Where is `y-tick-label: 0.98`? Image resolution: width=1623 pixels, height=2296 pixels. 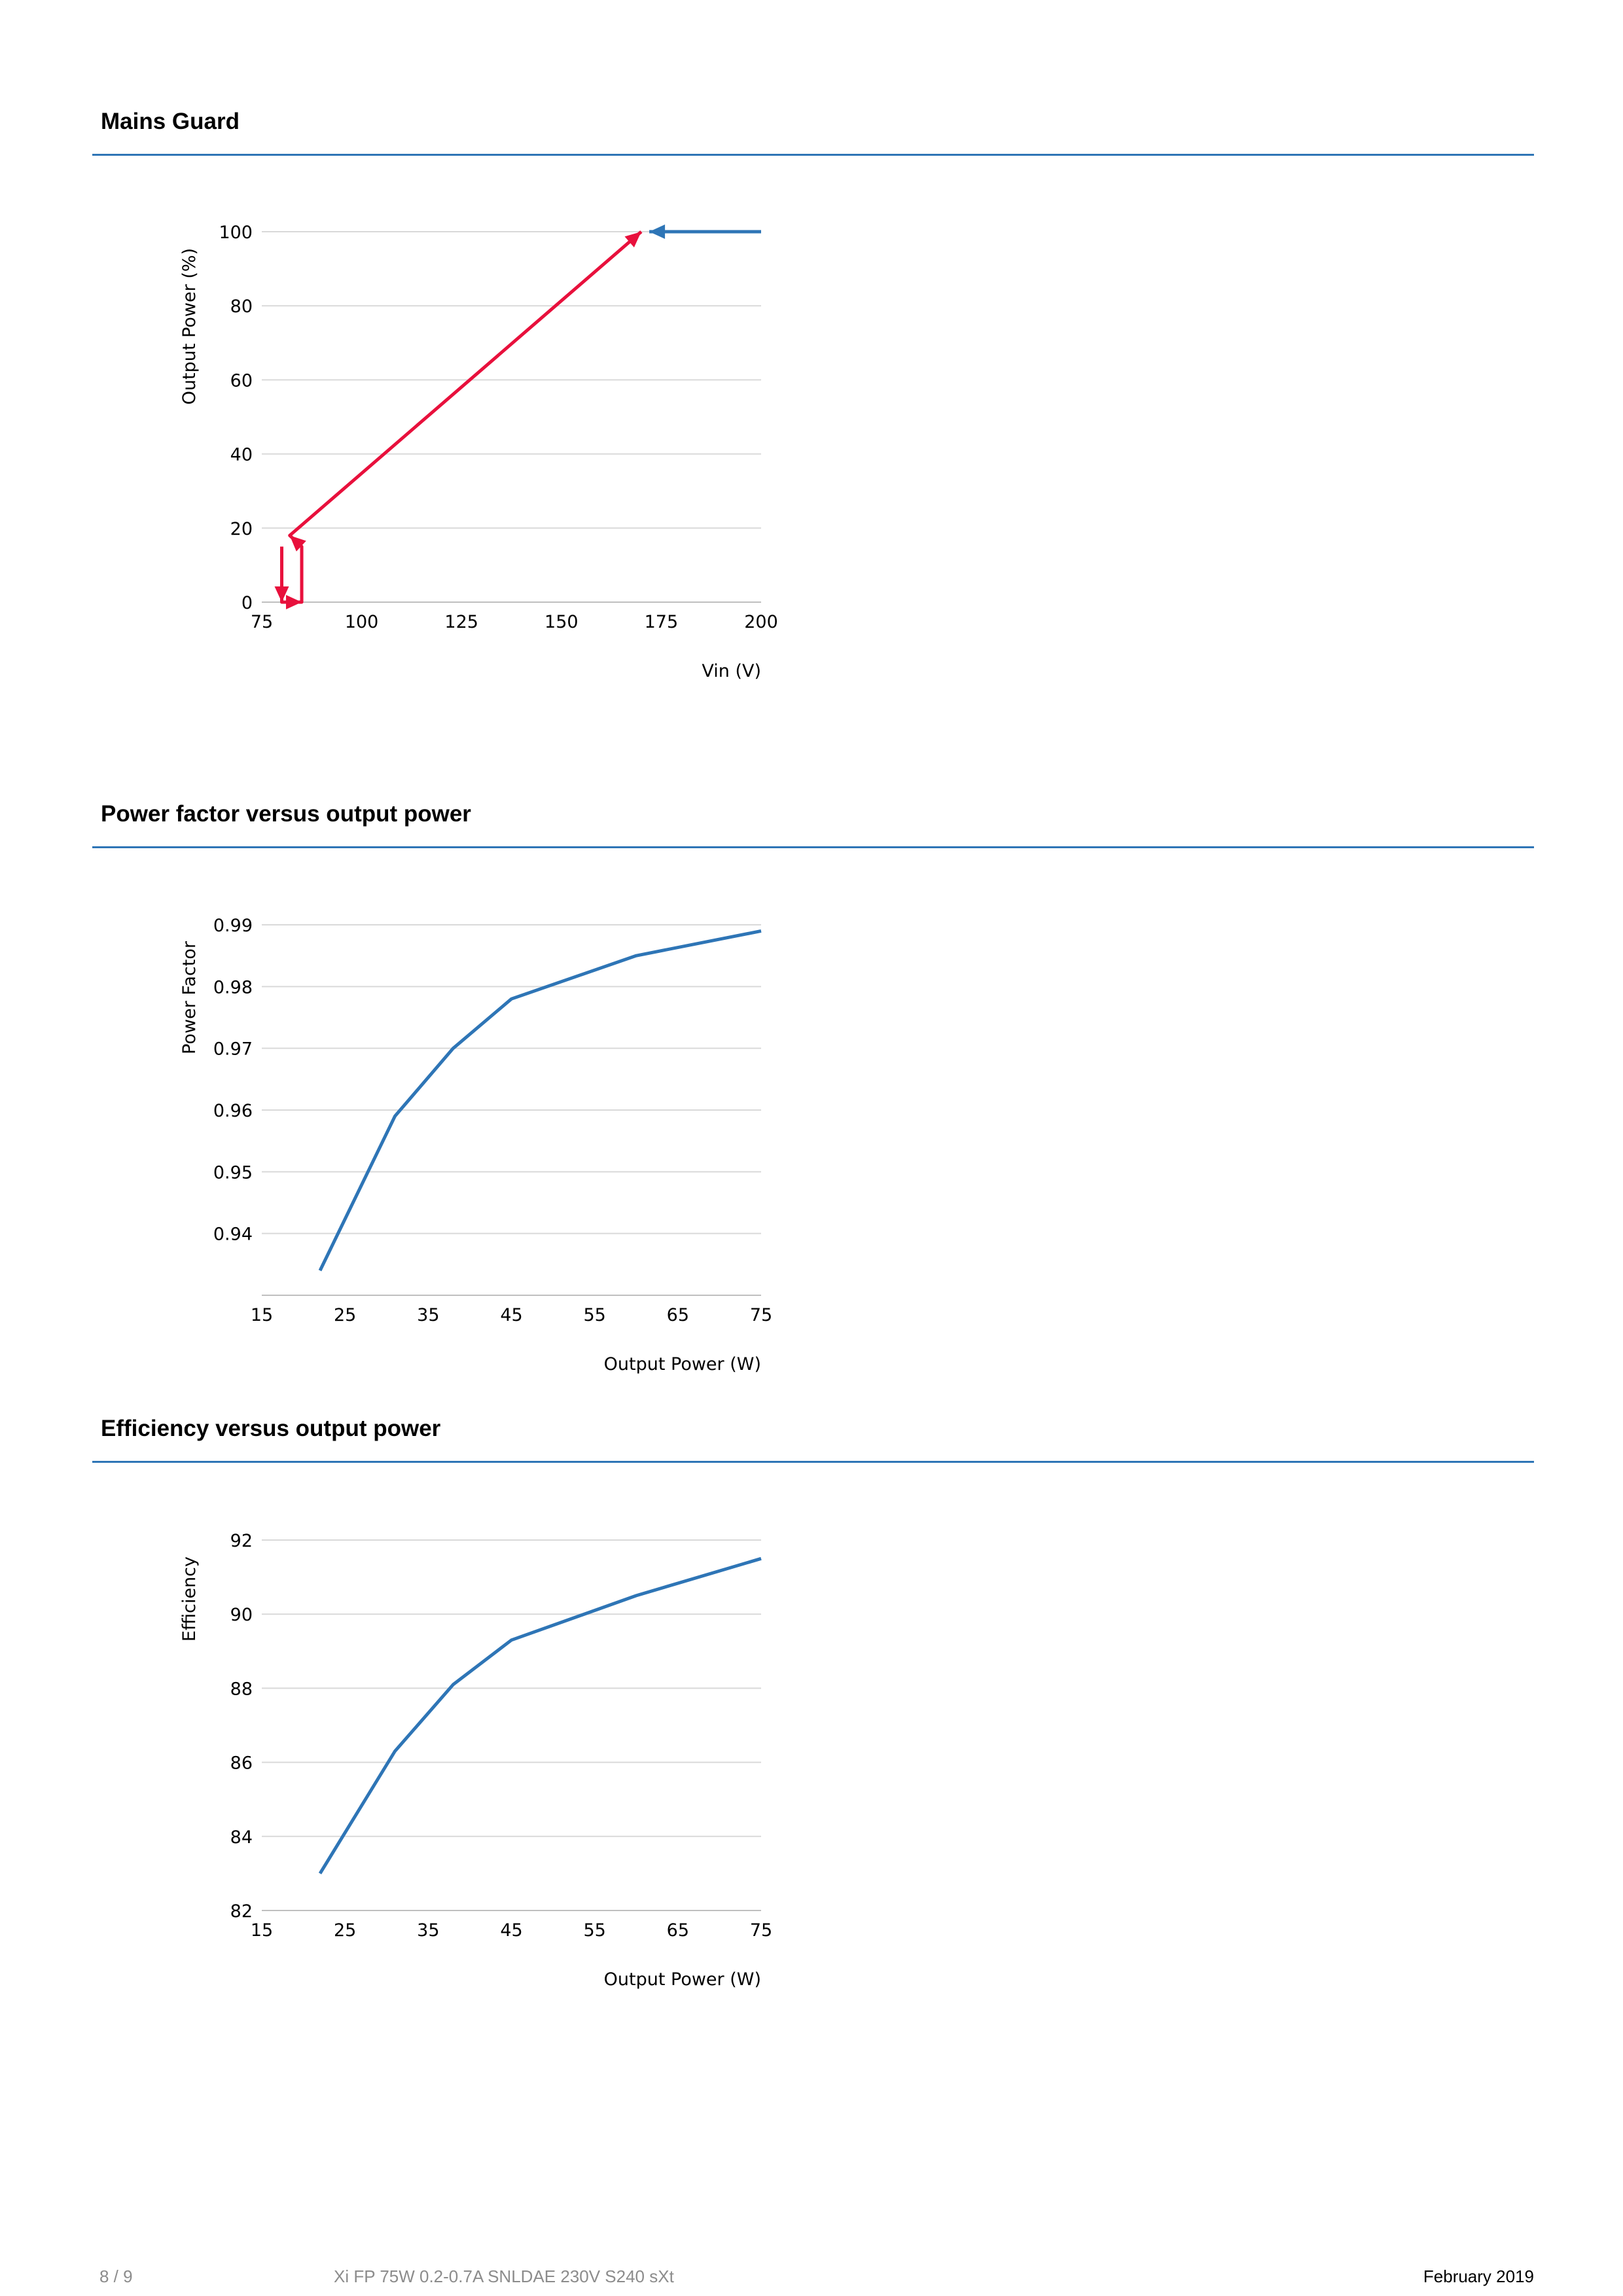
y-tick-label: 0.98 is located at coordinates (233, 987).